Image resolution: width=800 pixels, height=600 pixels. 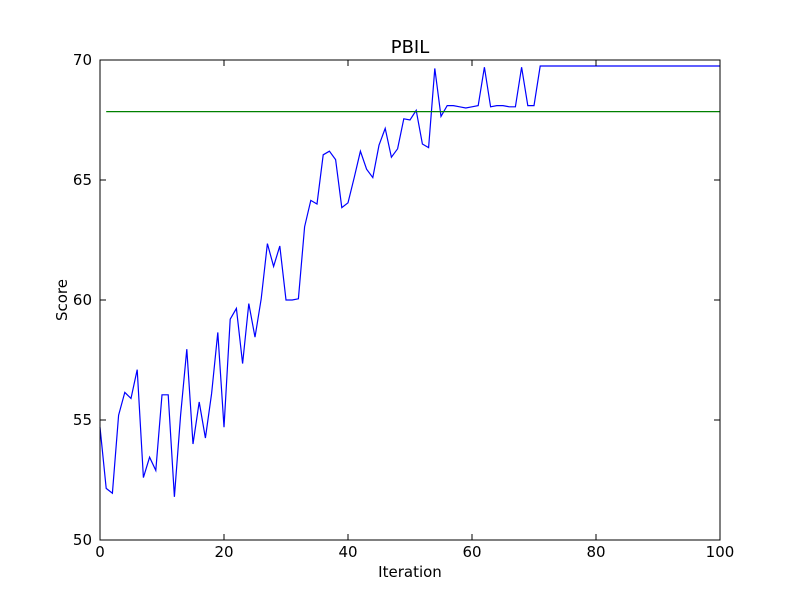 I want to click on x-tick-label: 20, so click(x=223, y=552).